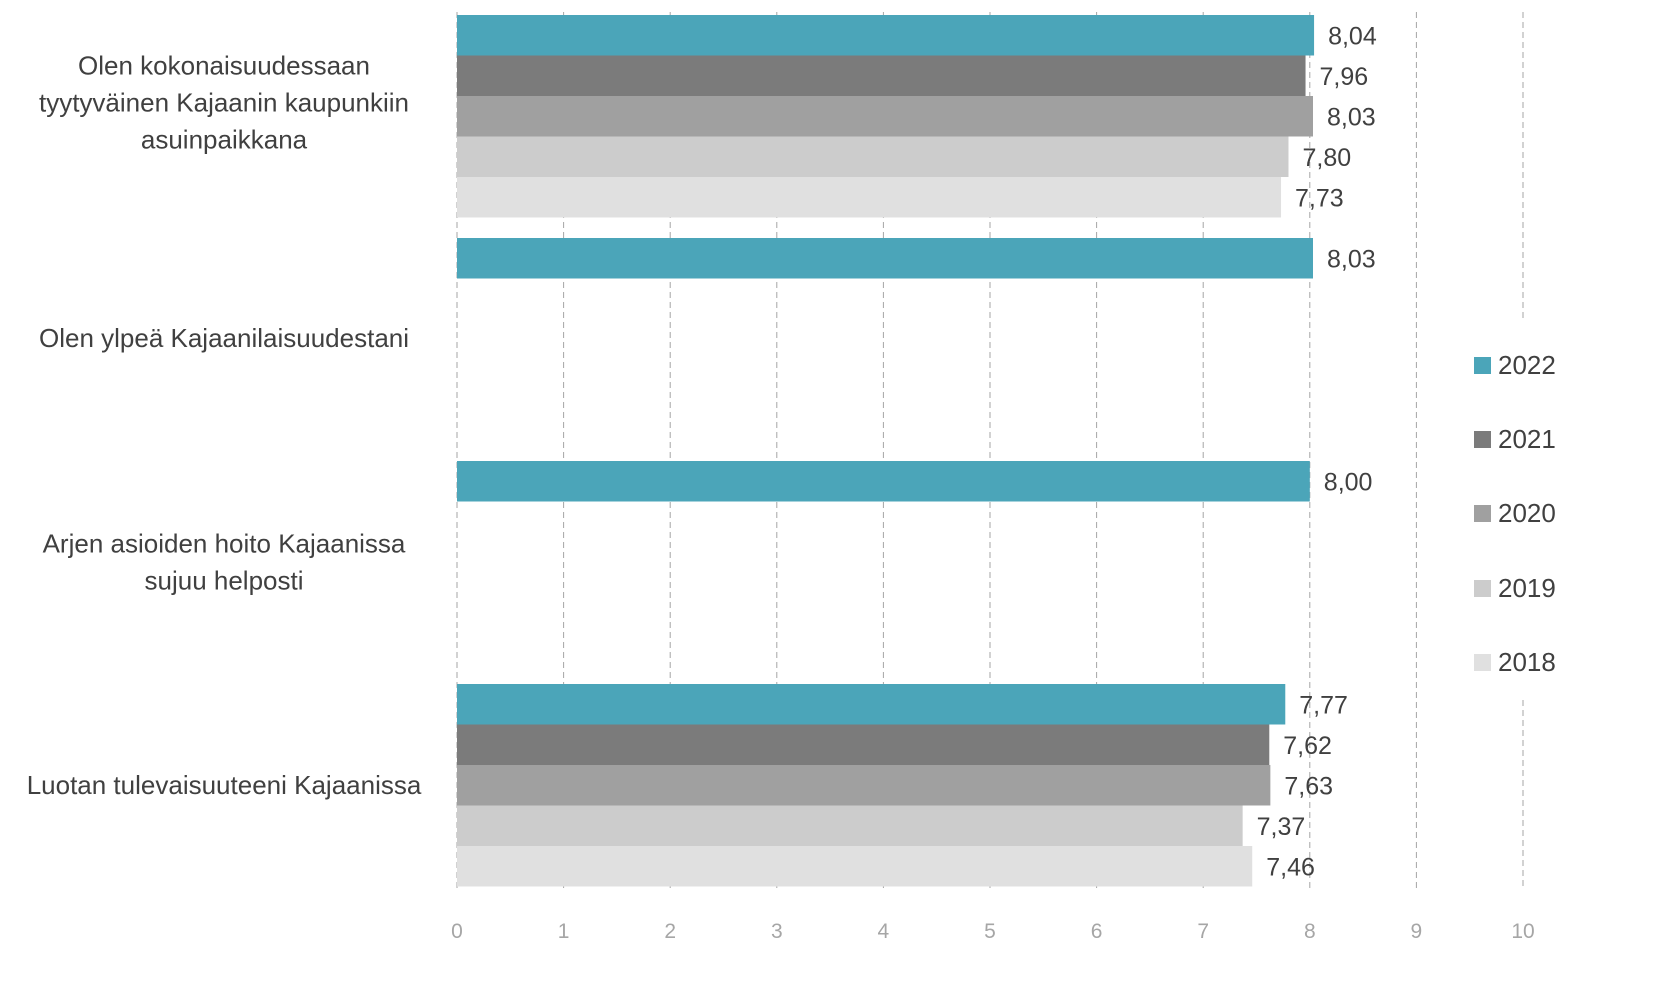  Describe the element at coordinates (670, 931) in the screenshot. I see `x-tick-label: 2` at that location.